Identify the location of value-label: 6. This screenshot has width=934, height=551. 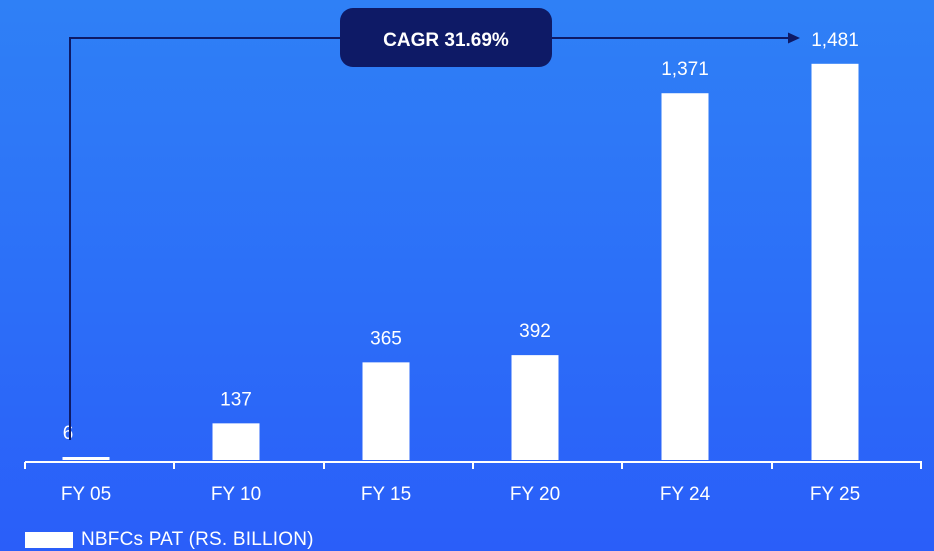
(68, 433).